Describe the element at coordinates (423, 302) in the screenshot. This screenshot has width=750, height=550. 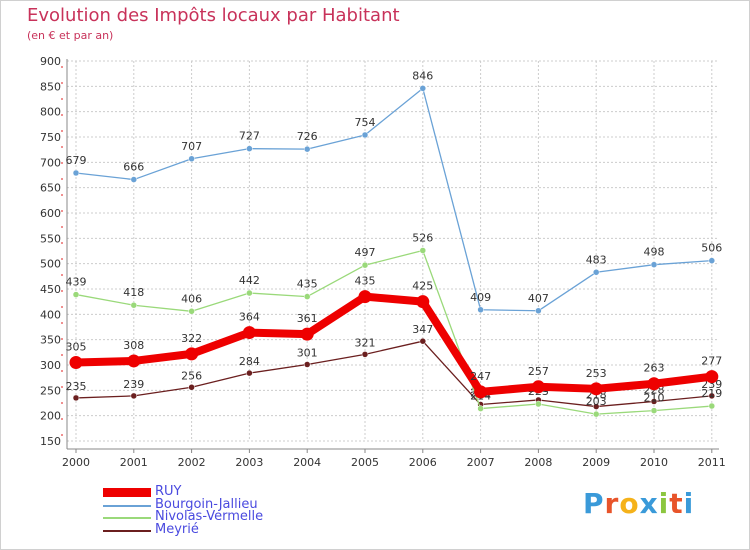
I see `point-ruy-2006` at that location.